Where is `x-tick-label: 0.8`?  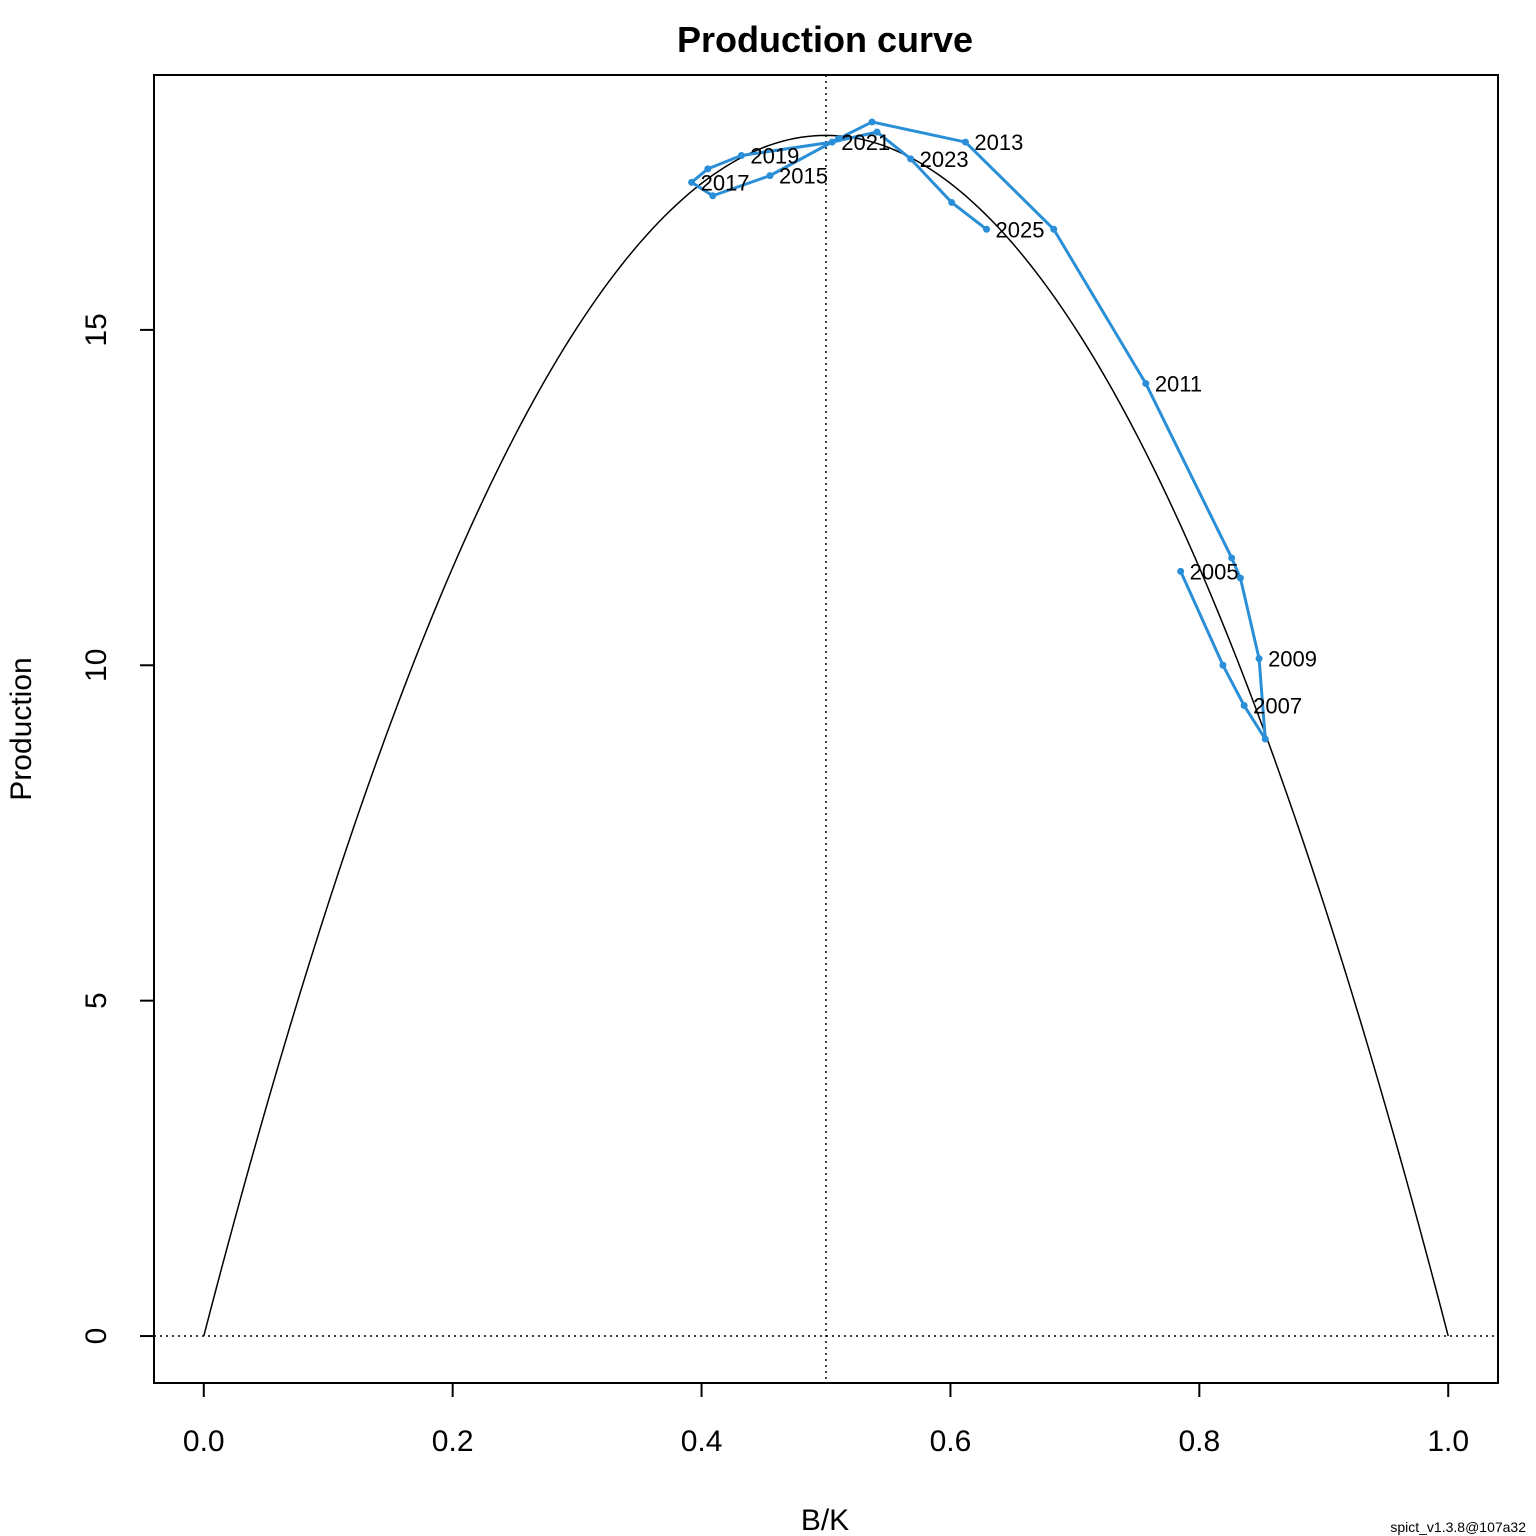 x-tick-label: 0.8 is located at coordinates (1199, 1441).